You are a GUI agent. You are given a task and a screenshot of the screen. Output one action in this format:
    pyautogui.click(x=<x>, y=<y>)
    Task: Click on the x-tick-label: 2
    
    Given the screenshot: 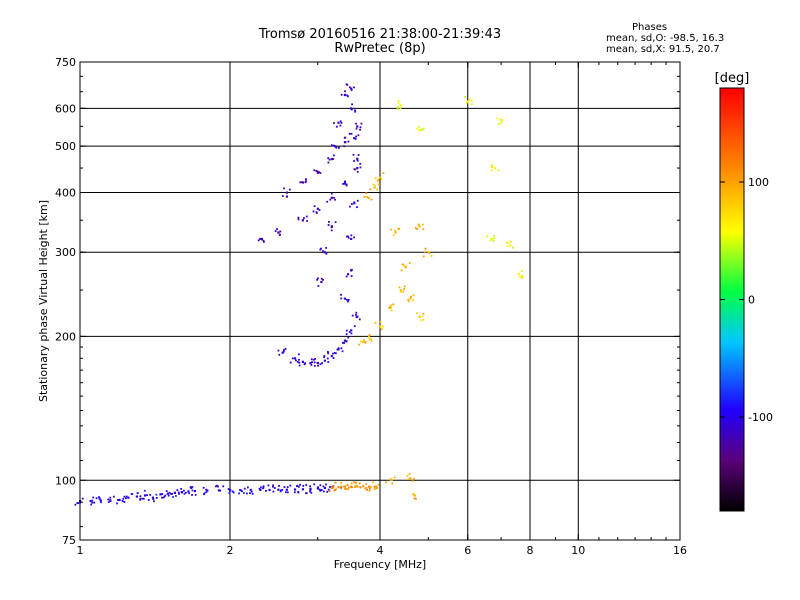 What is the action you would take?
    pyautogui.click(x=230, y=550)
    